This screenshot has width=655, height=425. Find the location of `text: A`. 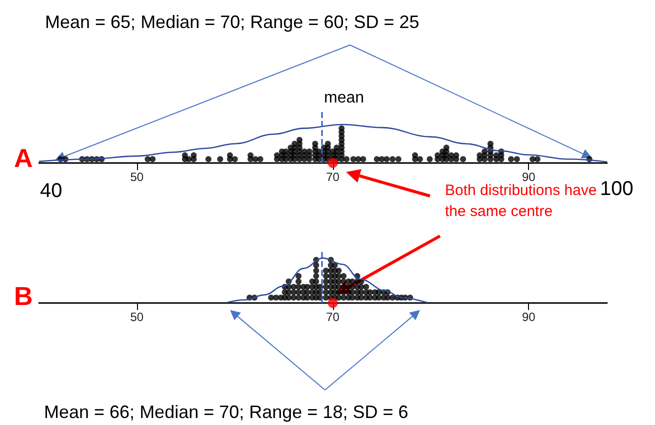

text: A is located at coordinates (23, 158).